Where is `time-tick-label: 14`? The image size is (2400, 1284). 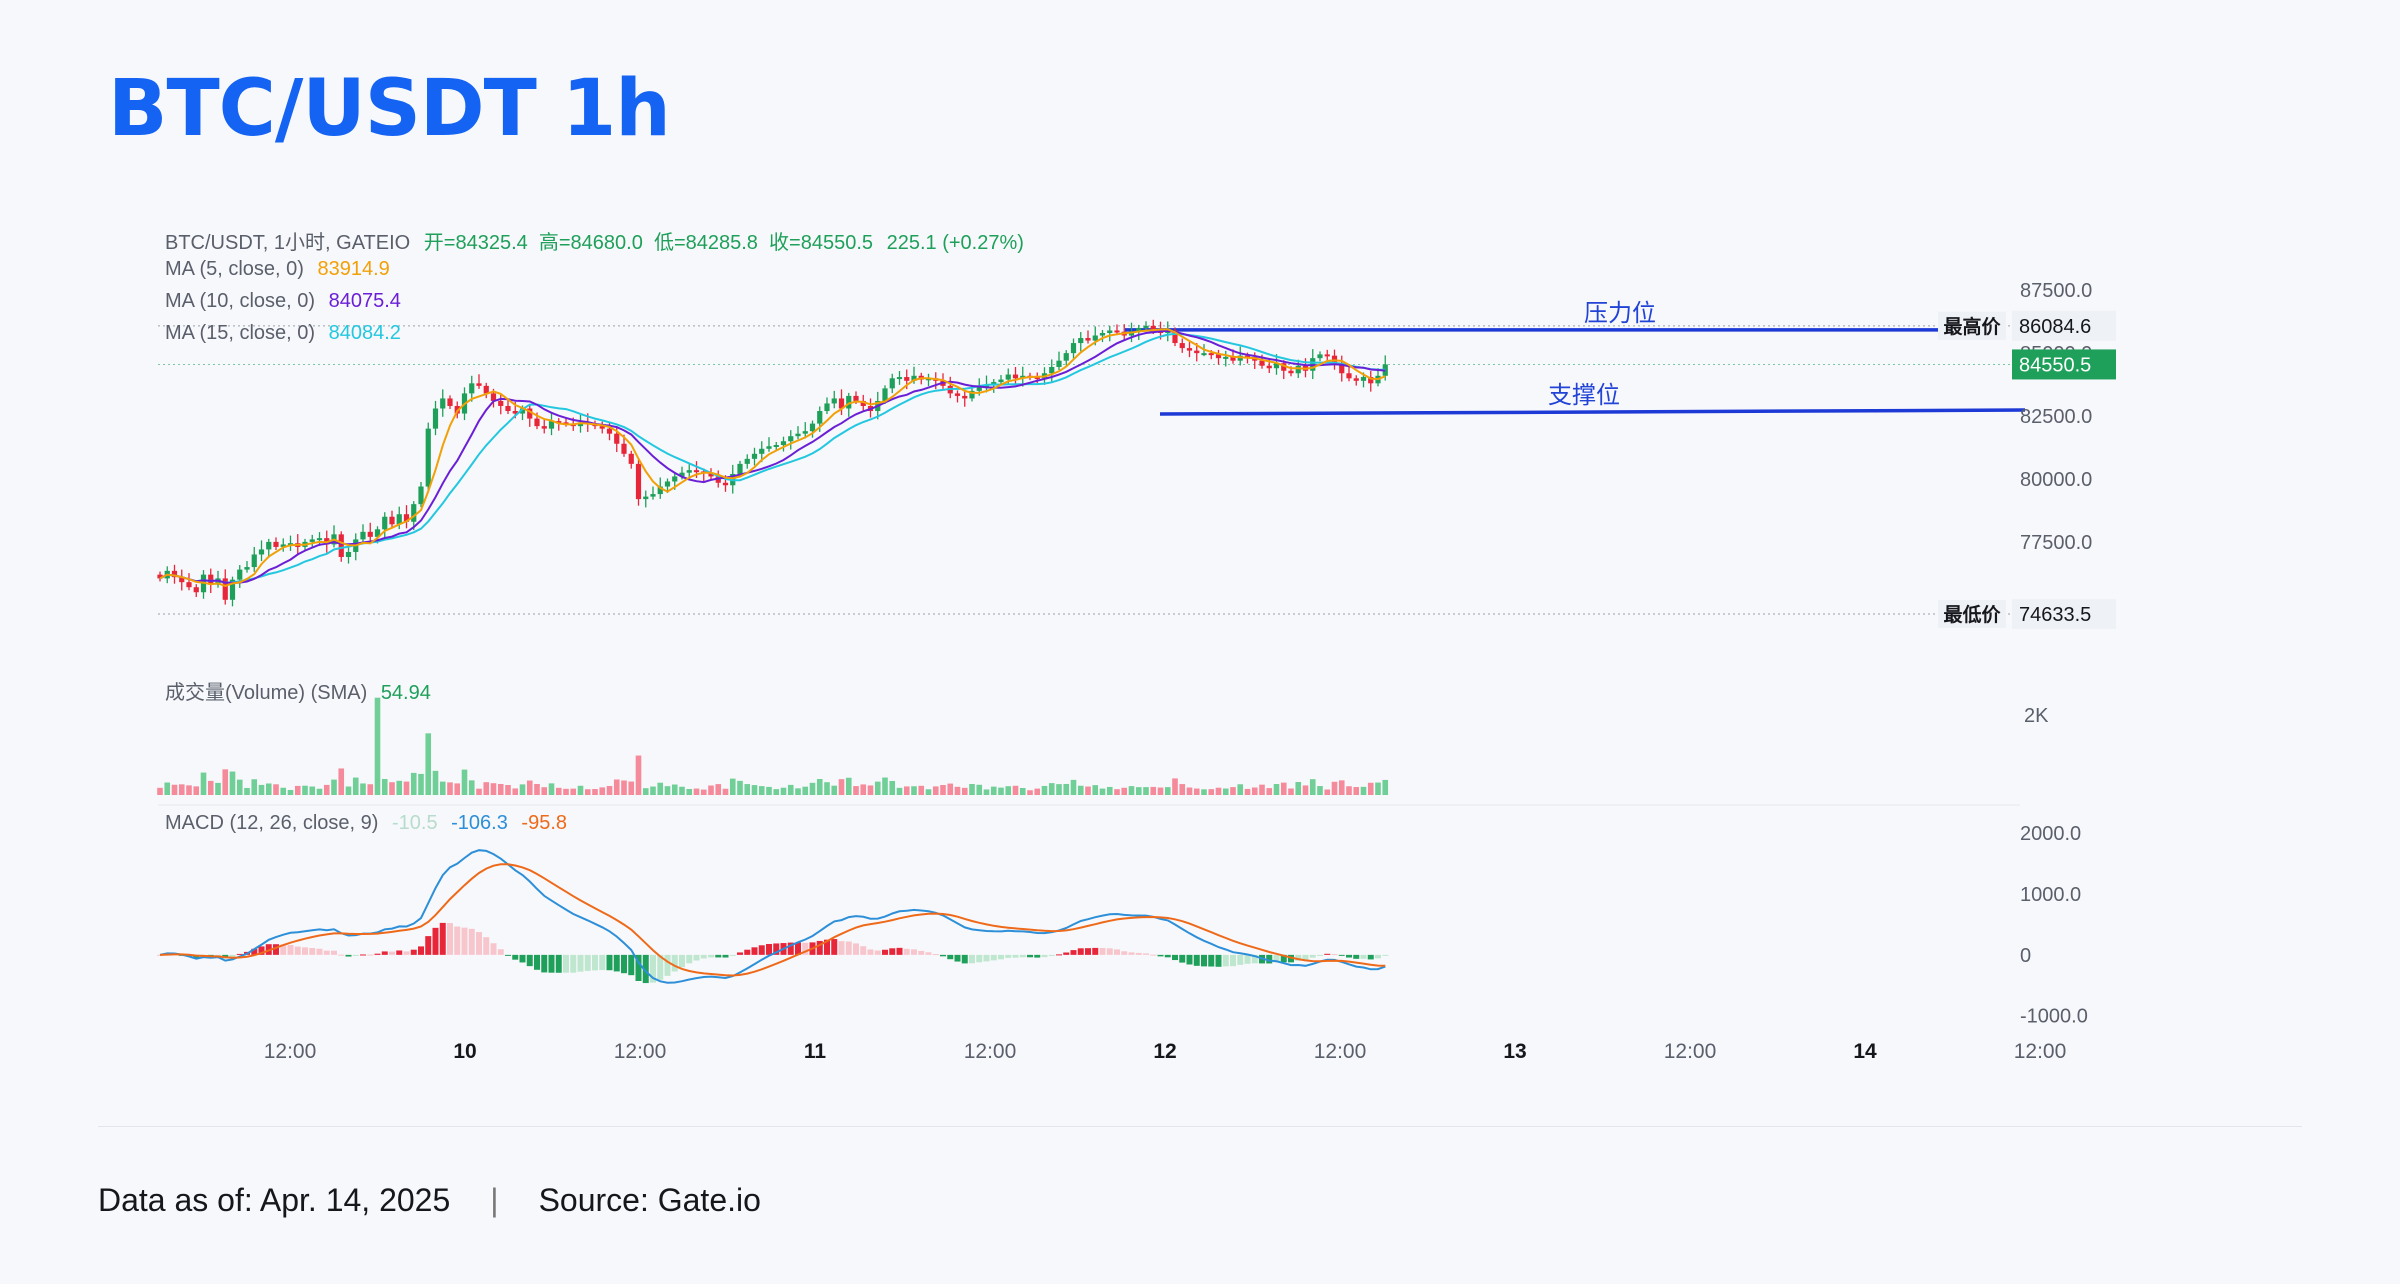
time-tick-label: 14 is located at coordinates (1865, 1051).